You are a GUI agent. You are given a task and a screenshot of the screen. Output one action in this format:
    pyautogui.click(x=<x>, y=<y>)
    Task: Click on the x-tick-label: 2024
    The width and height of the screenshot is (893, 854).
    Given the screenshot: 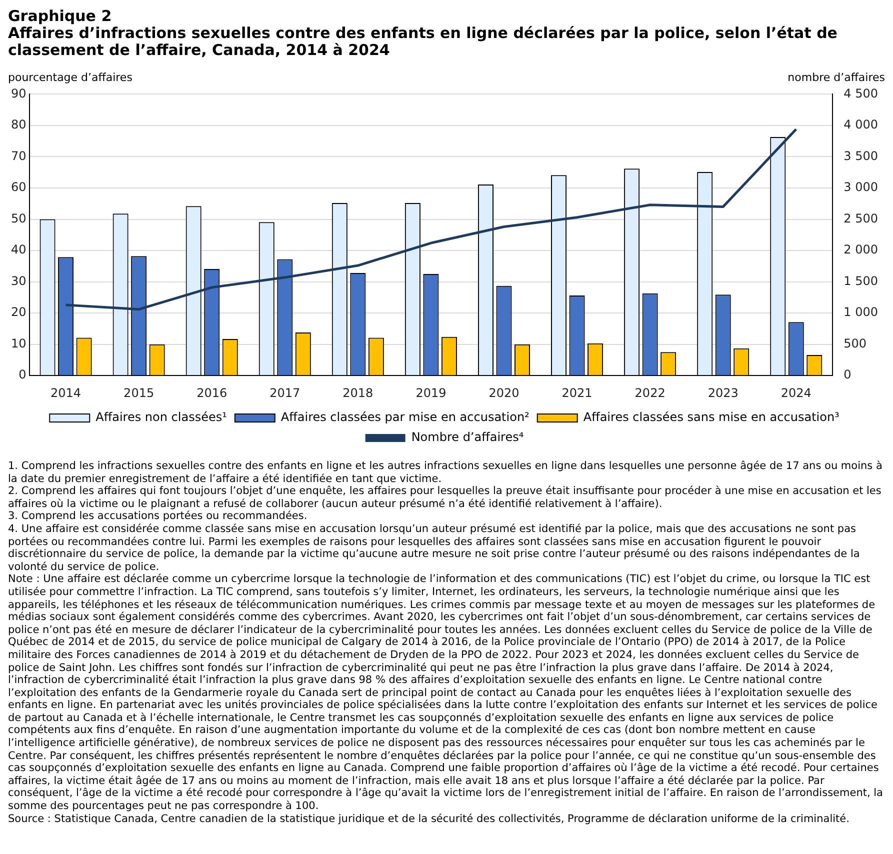 What is the action you would take?
    pyautogui.click(x=796, y=393)
    